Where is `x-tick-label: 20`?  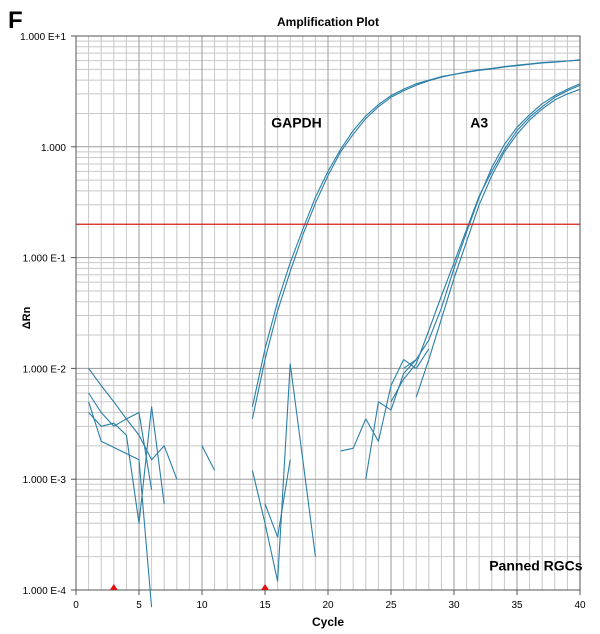 x-tick-label: 20 is located at coordinates (328, 605).